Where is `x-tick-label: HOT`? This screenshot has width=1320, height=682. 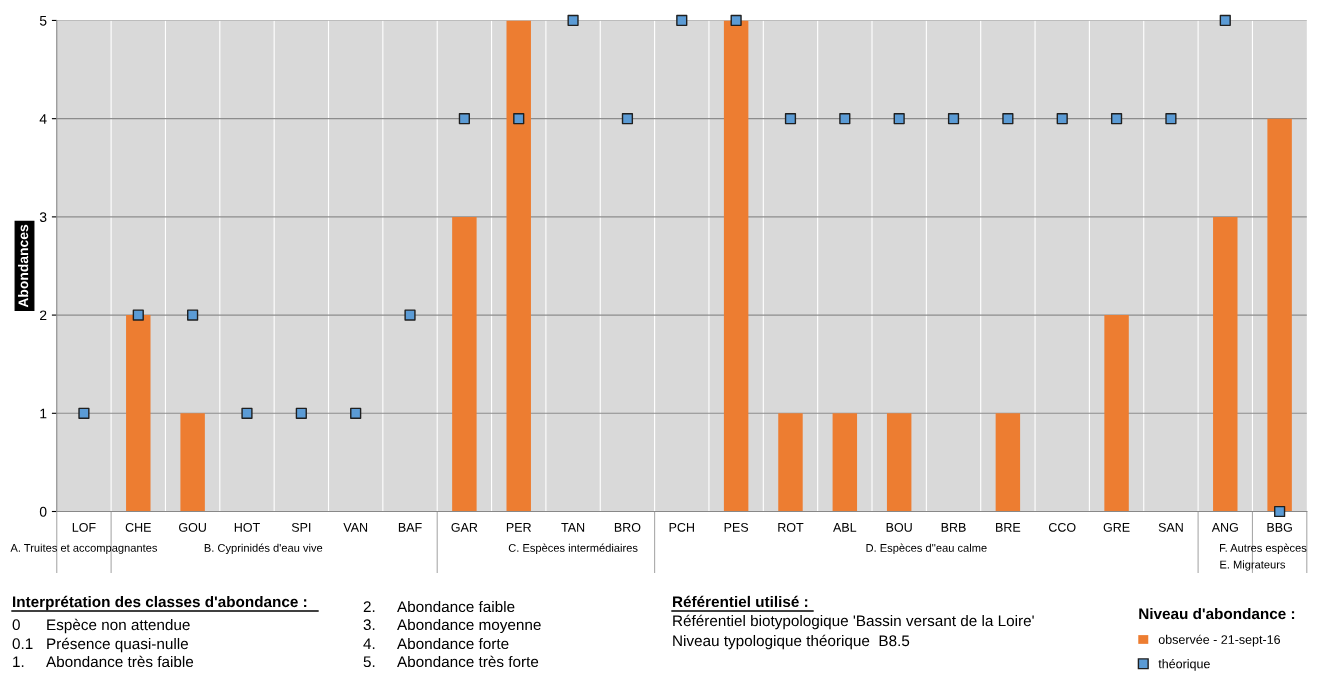
x-tick-label: HOT is located at coordinates (247, 527).